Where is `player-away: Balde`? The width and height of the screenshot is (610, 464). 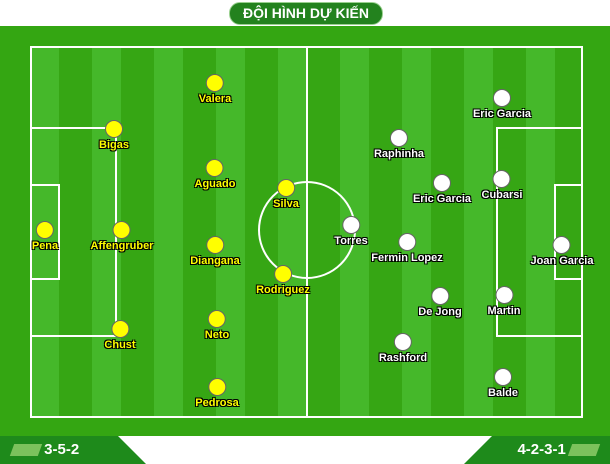 player-away: Balde is located at coordinates (503, 383).